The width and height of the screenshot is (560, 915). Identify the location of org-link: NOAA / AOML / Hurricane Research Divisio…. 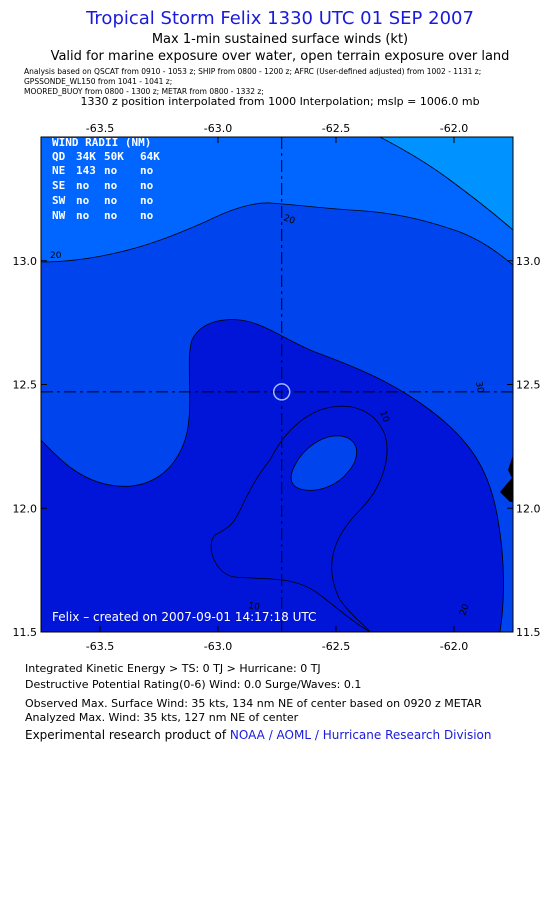
(360, 735).